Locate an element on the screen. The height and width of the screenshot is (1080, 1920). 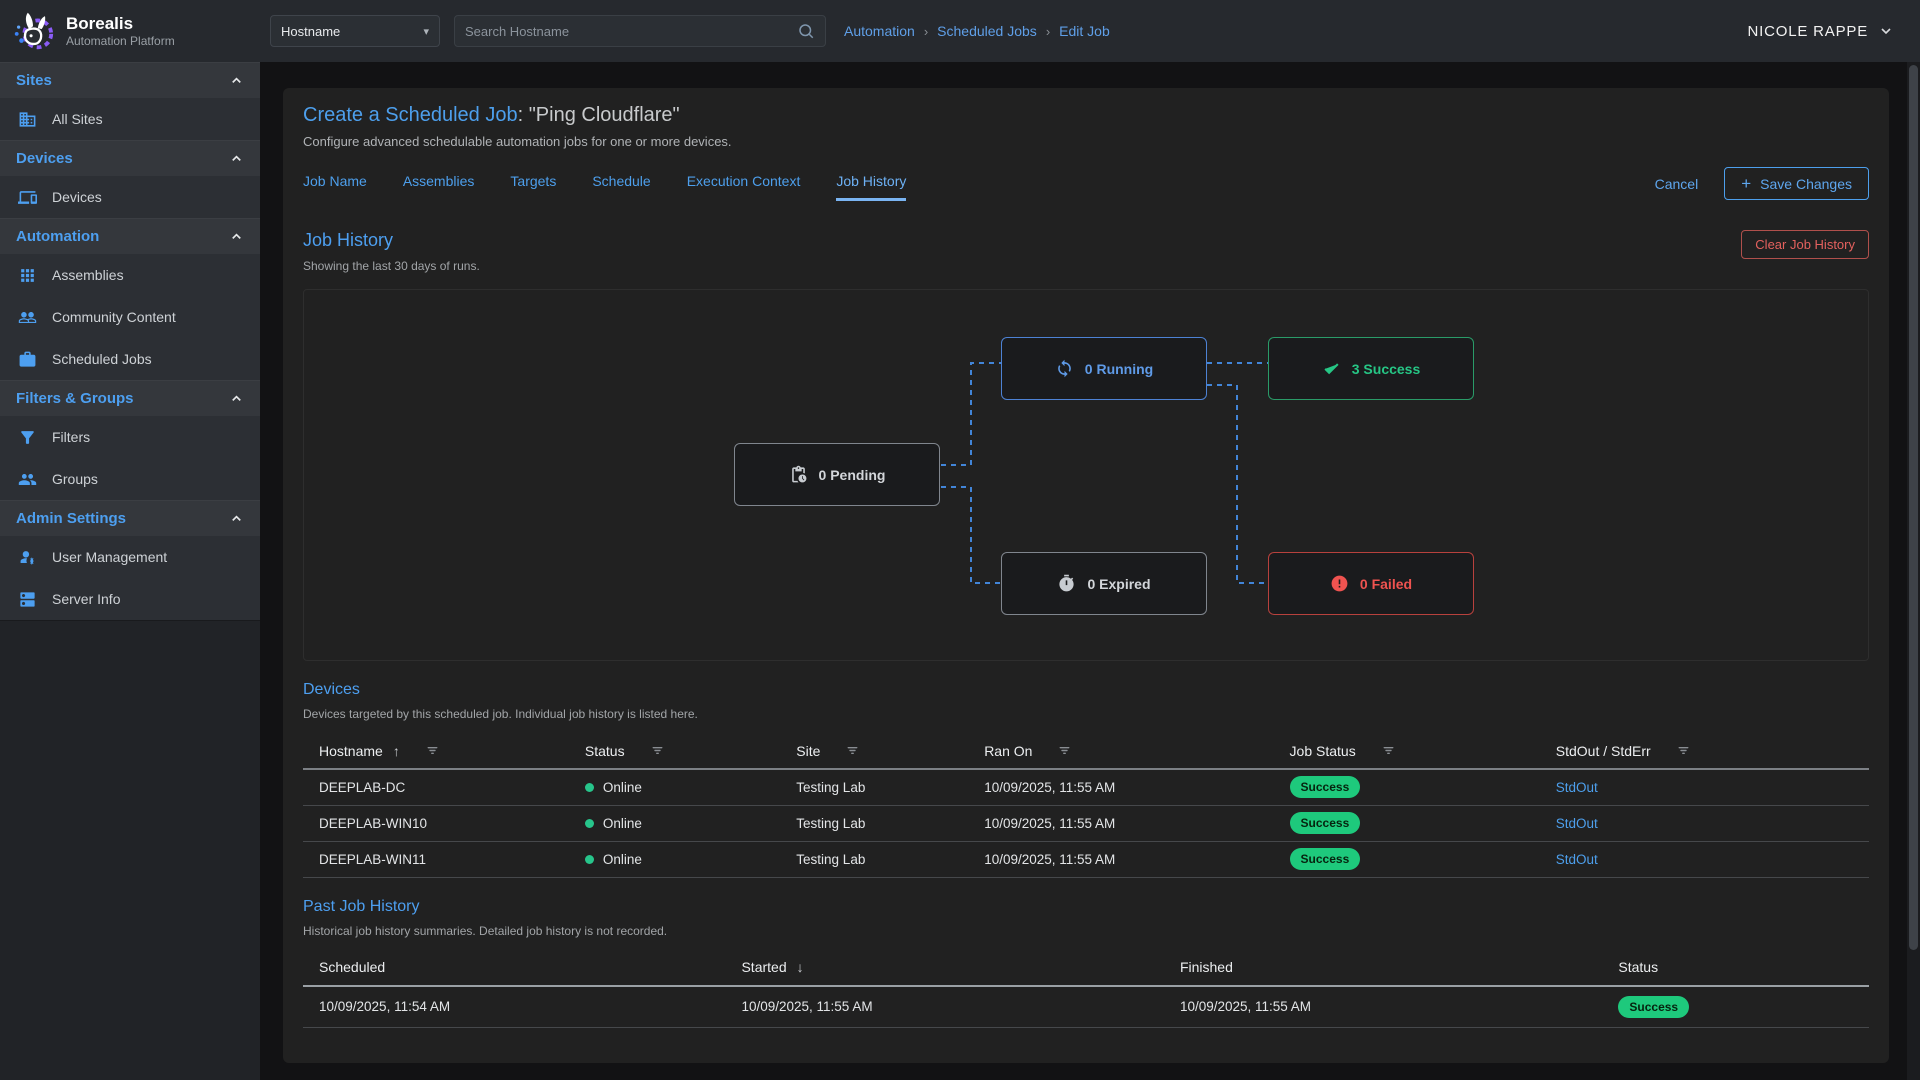
check-icon is located at coordinates (1331, 369).